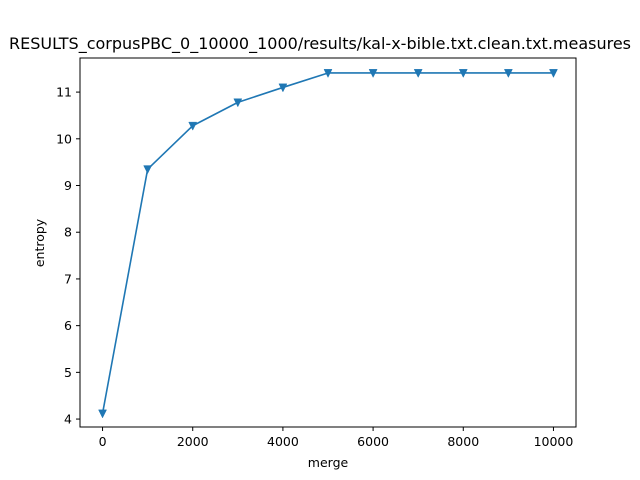 This screenshot has width=640, height=480. What do you see at coordinates (64, 92) in the screenshot?
I see `y-tick-label: 11` at bounding box center [64, 92].